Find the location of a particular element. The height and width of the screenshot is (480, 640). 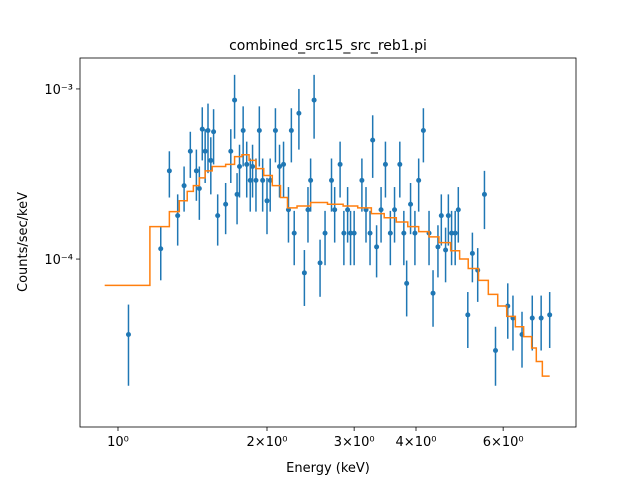

chart-title: combined_src15_src_reb1.pi is located at coordinates (328, 46).